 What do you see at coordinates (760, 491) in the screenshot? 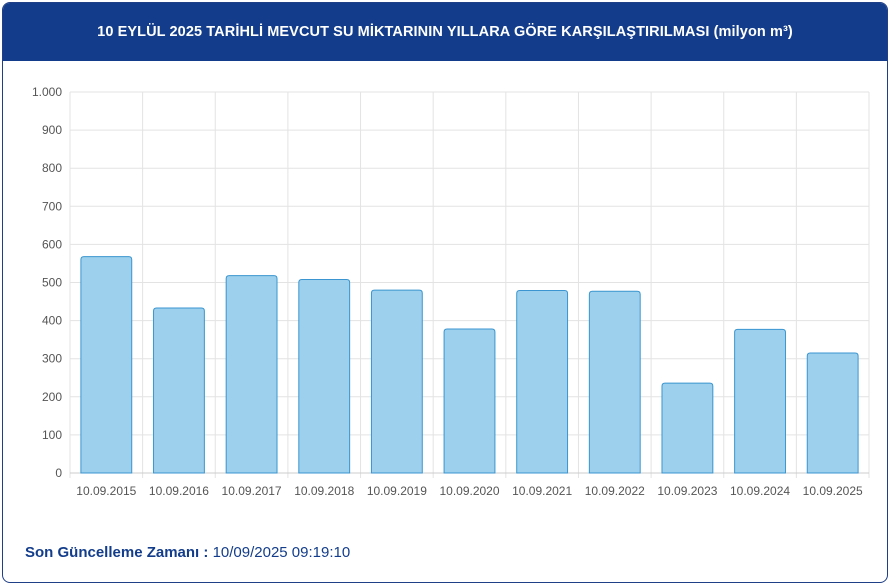
I see `x-tick-label: 10.09.2024` at bounding box center [760, 491].